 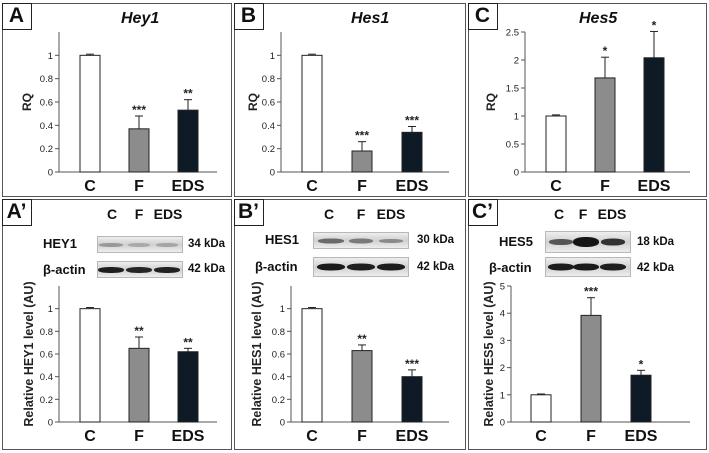 I want to click on y-tick-label: 5, so click(x=502, y=287).